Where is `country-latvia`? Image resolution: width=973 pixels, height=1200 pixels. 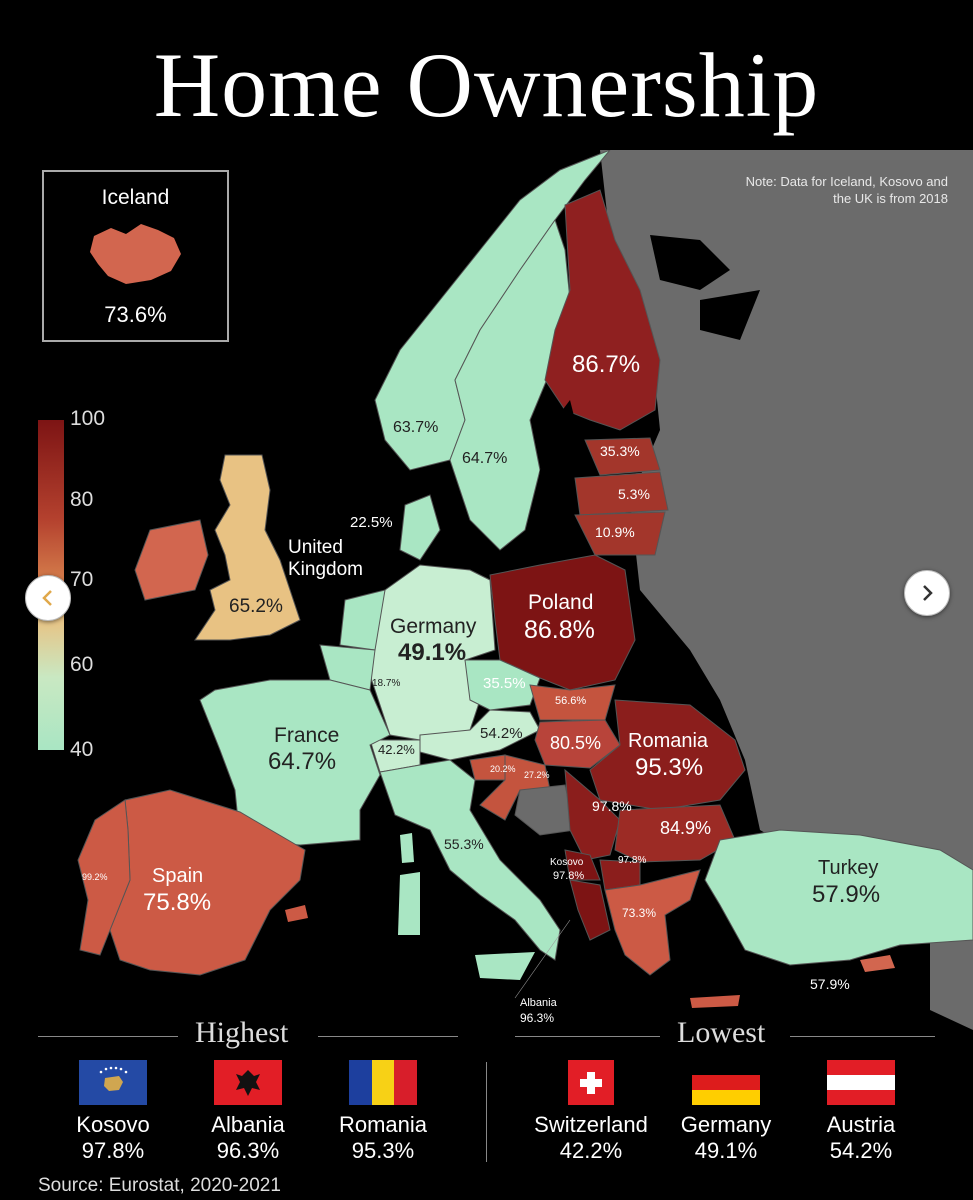
country-latvia is located at coordinates (621, 493).